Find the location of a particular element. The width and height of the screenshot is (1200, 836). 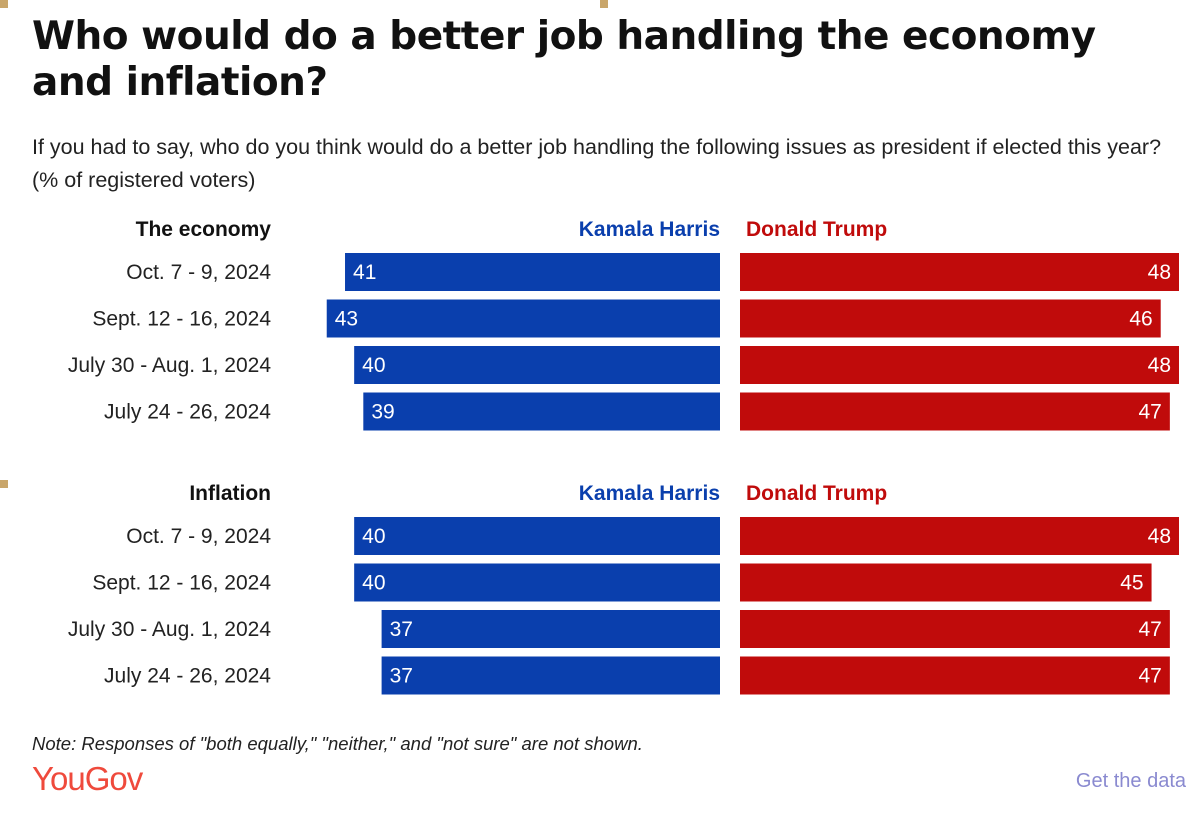

get-the-data-link: Get the data is located at coordinates (1130, 781).